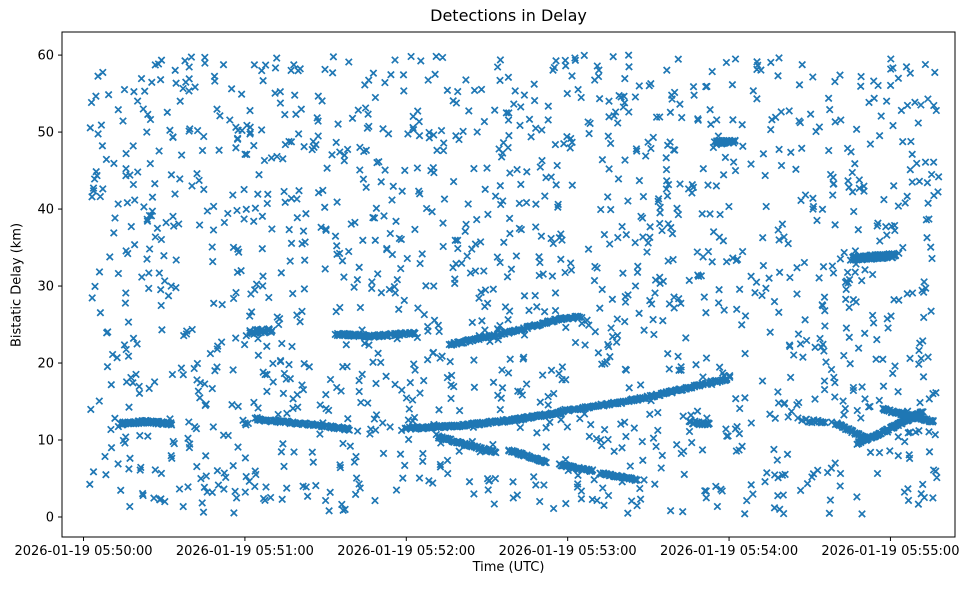 The image size is (979, 590). What do you see at coordinates (890, 551) in the screenshot?
I see `x-tick-label: 2026-01-19 05:55:00` at bounding box center [890, 551].